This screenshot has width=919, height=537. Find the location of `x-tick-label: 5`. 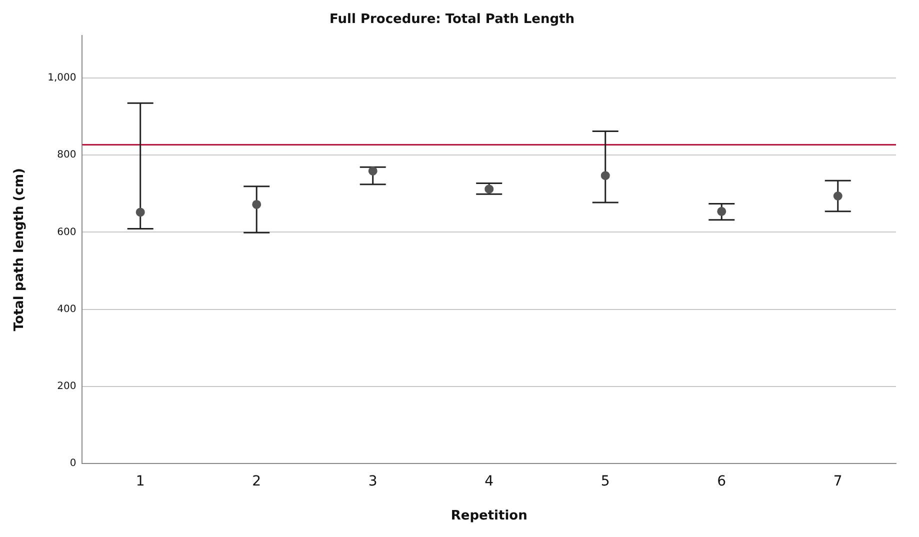

x-tick-label: 5 is located at coordinates (605, 482).